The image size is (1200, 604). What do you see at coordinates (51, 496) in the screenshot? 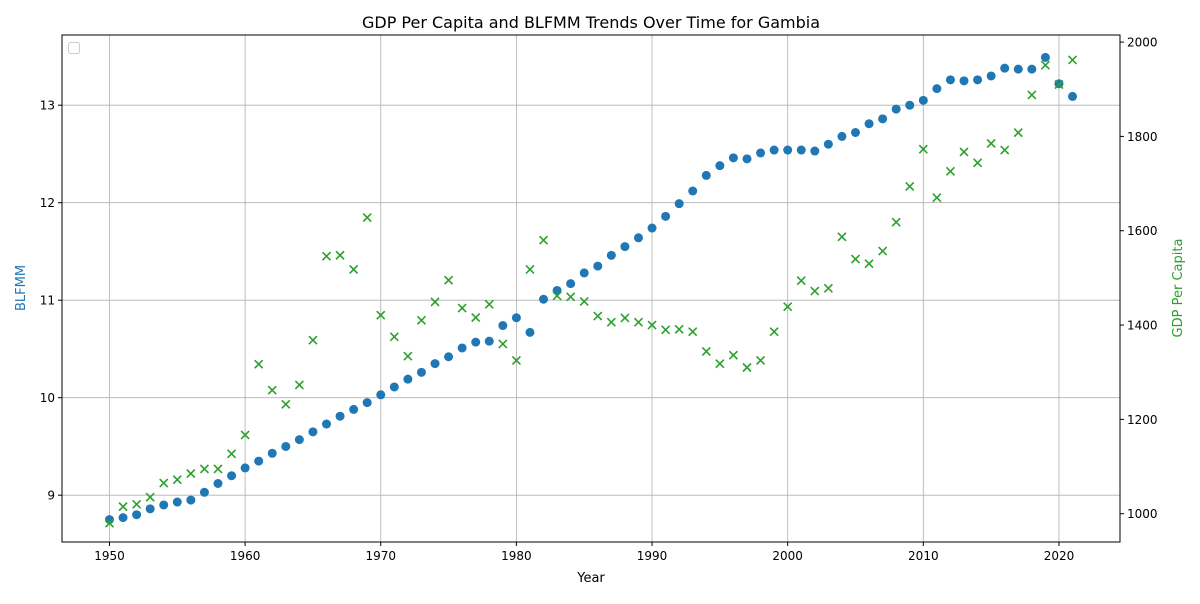
I see `y-left-tick-label: 9` at bounding box center [51, 496].